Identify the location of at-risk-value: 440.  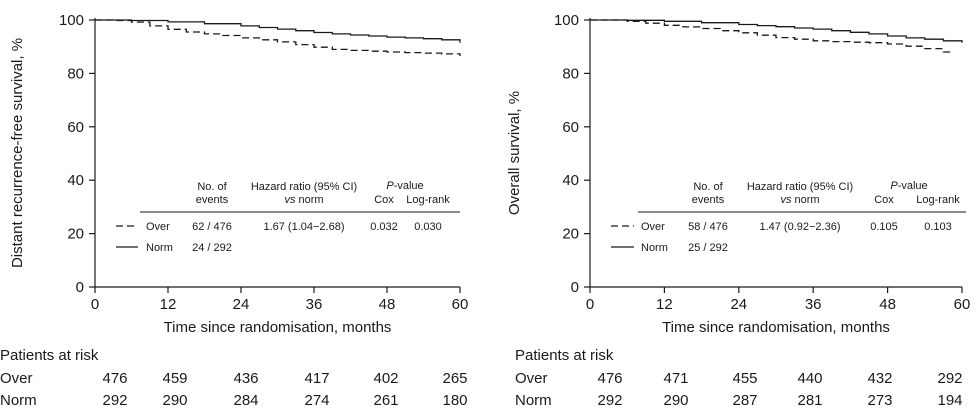
(809, 378).